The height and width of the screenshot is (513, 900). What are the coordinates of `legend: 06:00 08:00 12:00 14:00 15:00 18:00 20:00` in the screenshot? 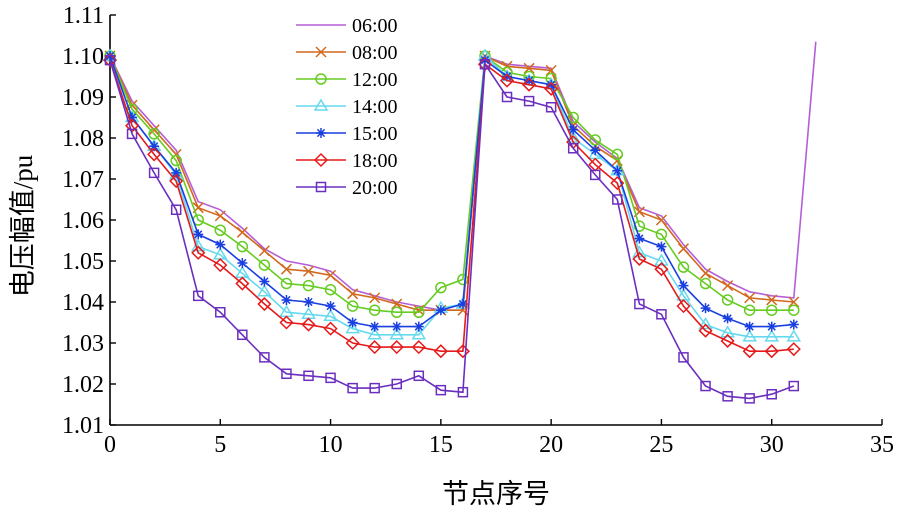 It's located at (347, 107).